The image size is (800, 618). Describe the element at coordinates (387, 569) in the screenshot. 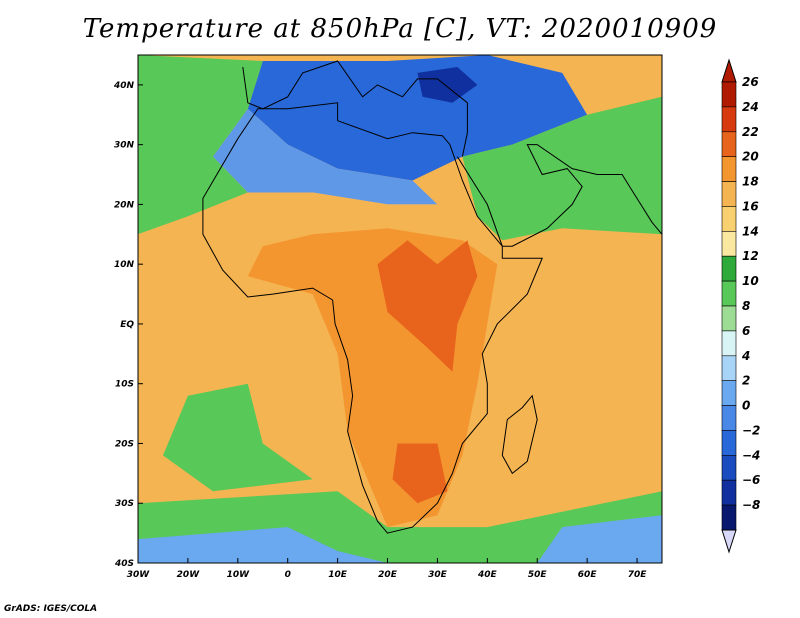

I see `longitude-axis: 30W 20W 10W 0 10E 20E 30E 40E 50E 60E 70E` at that location.